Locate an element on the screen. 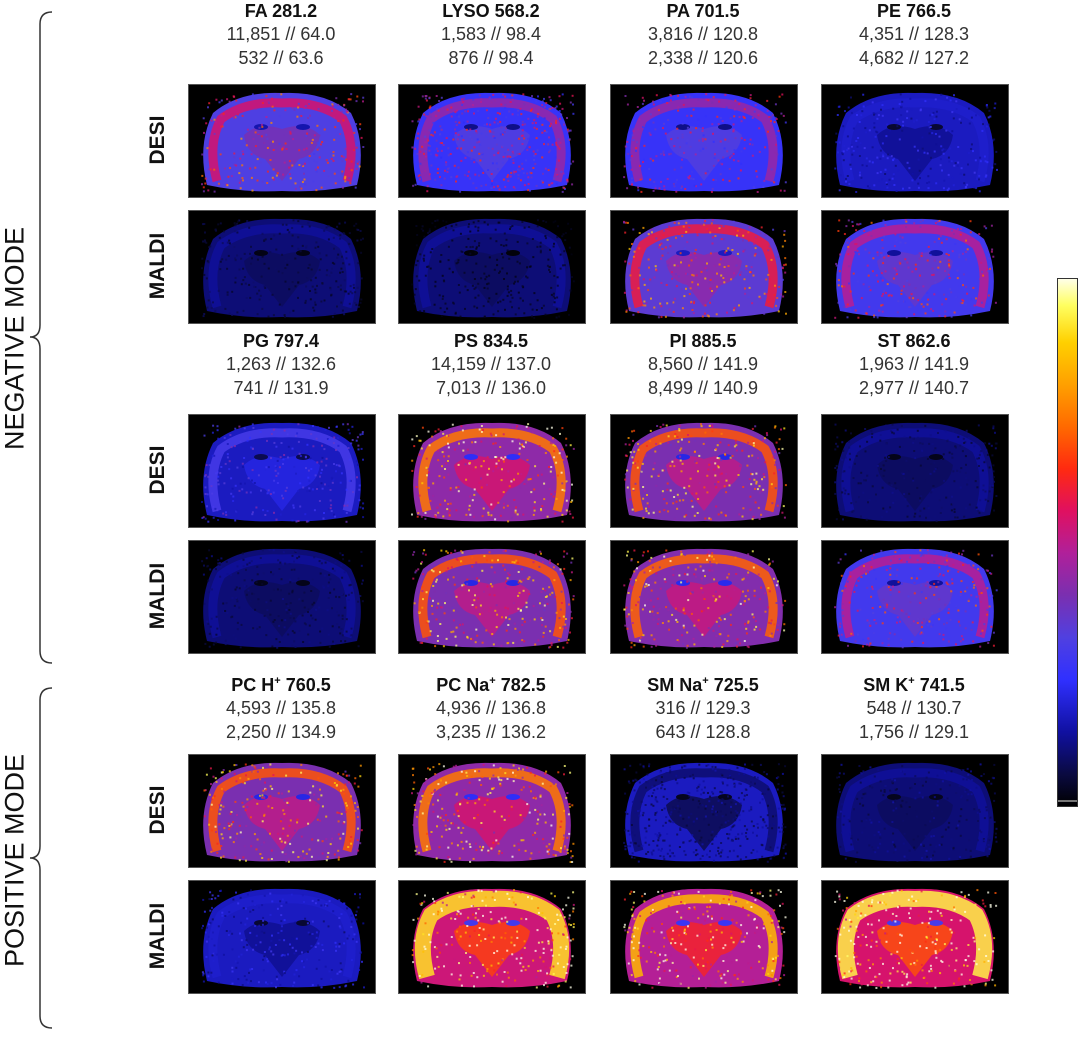  panel-title: PA 701.5 is located at coordinates (703, 11).